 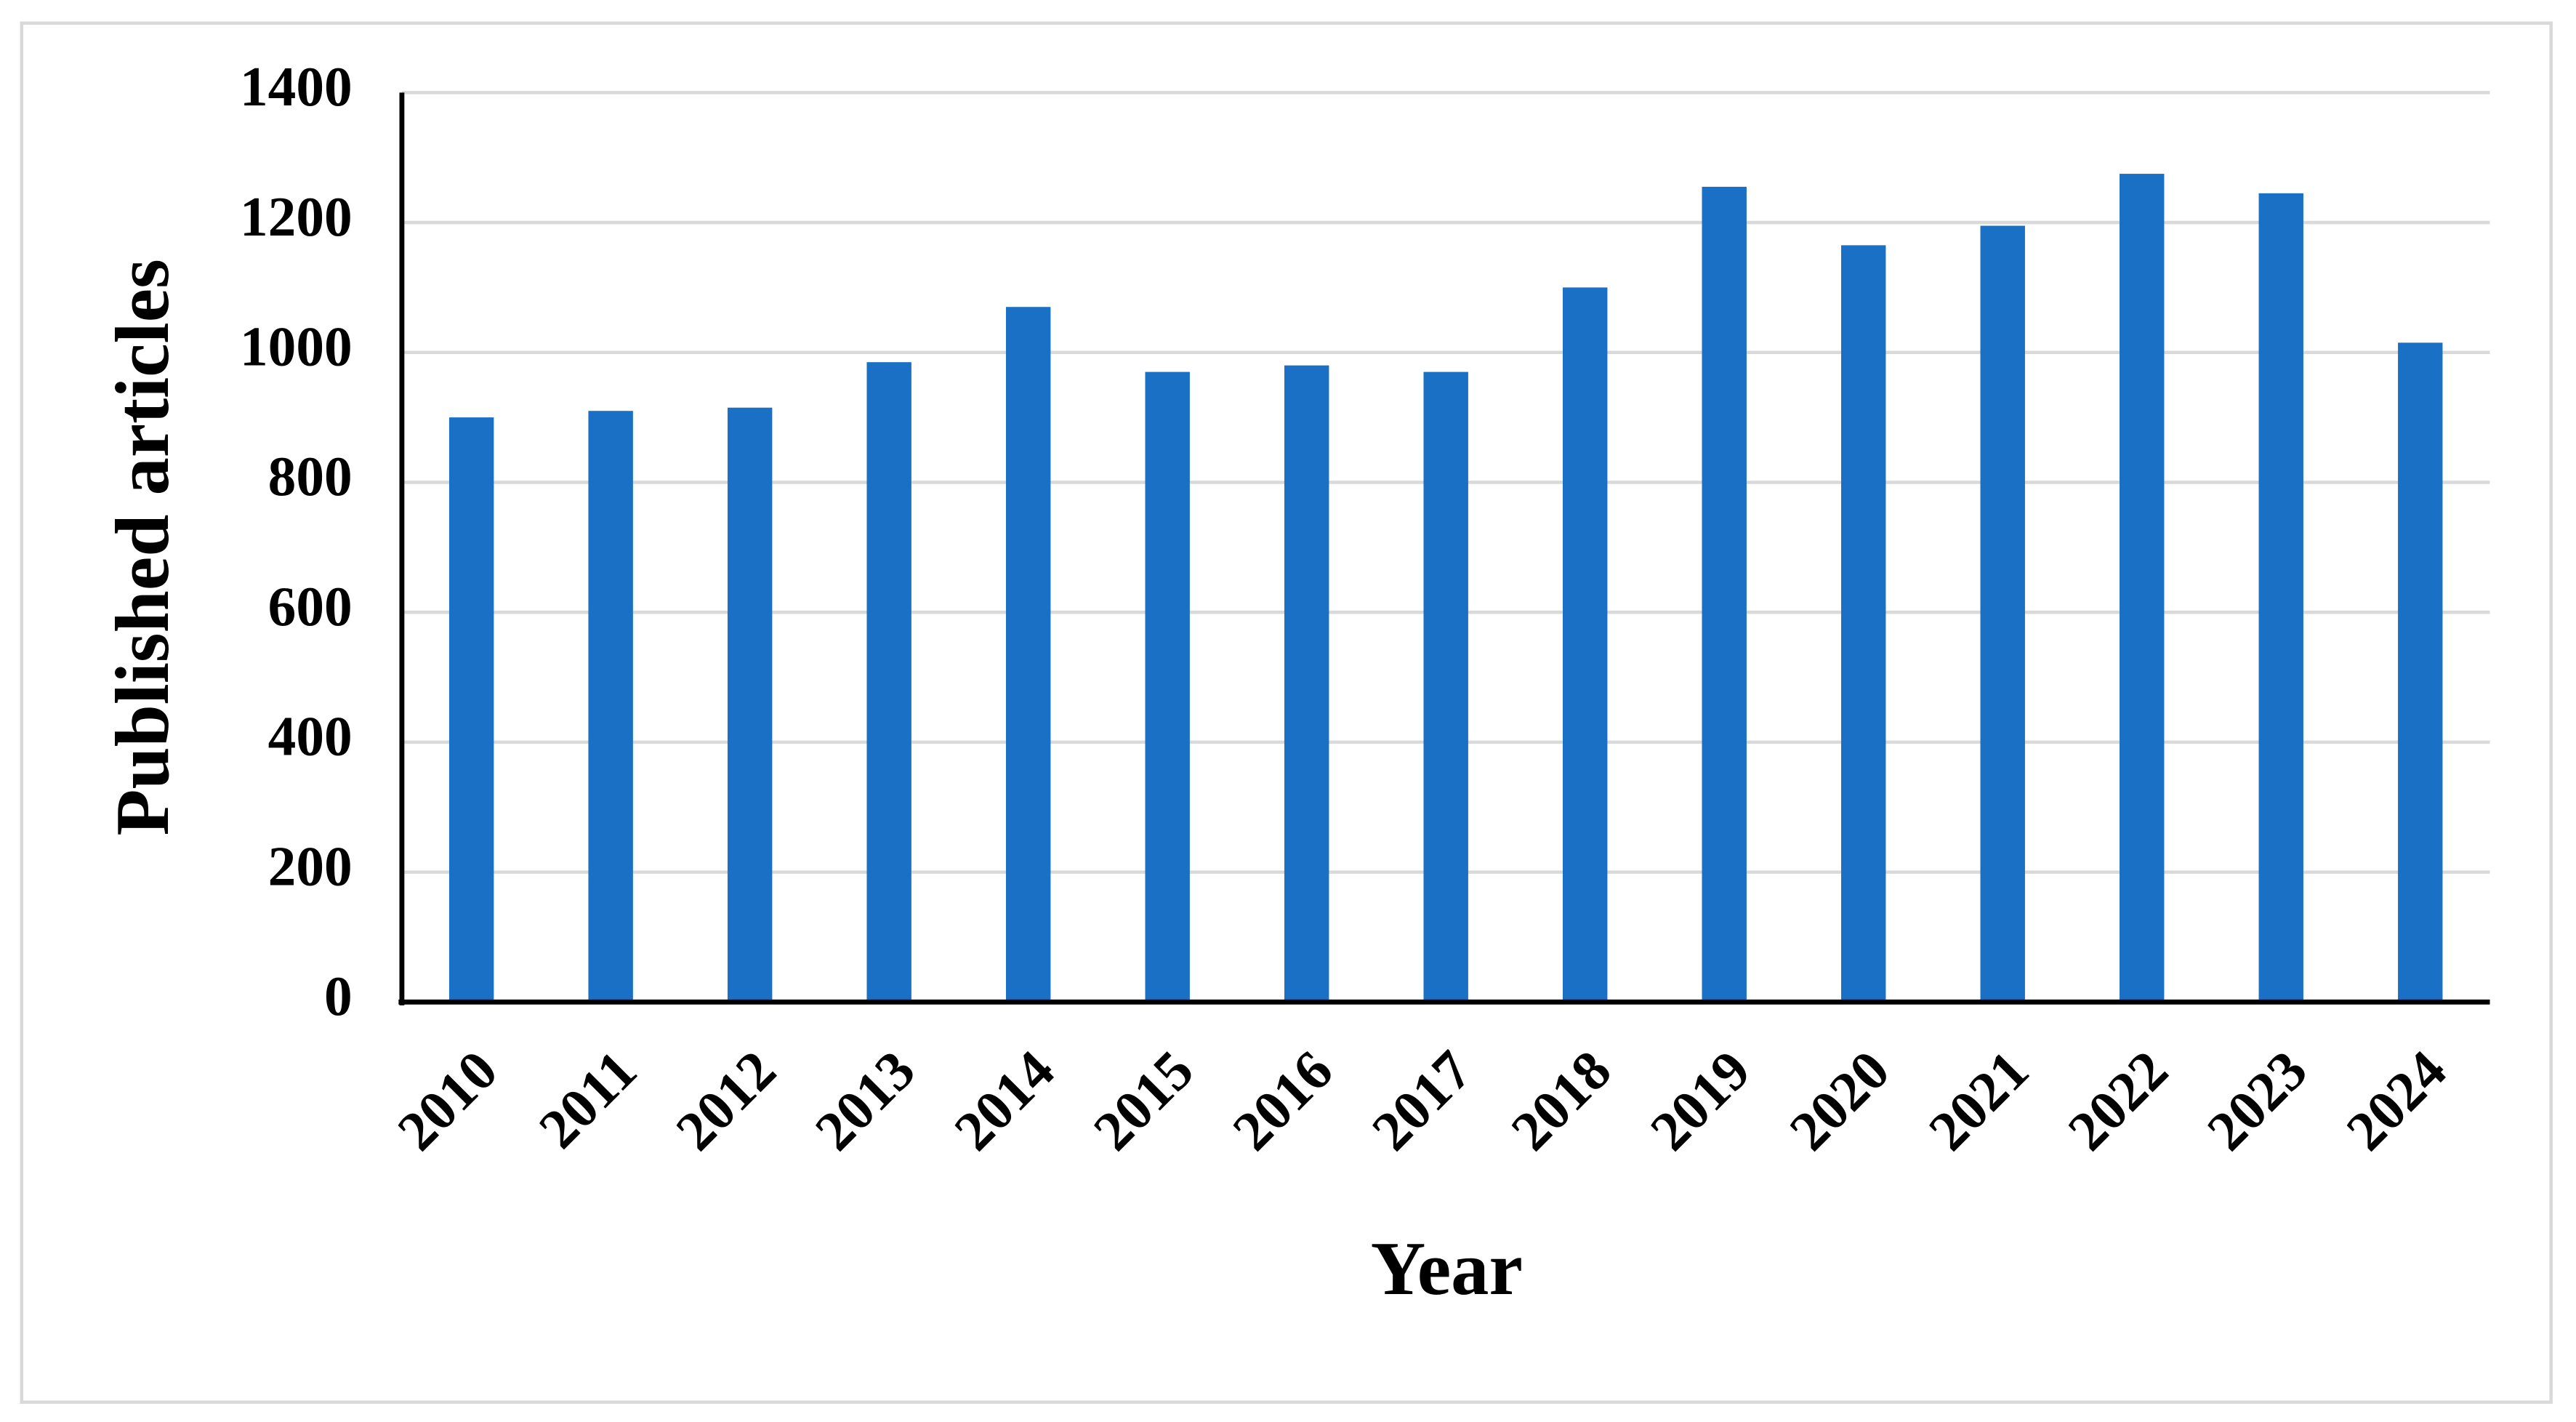 I want to click on x-axis-title: Year, so click(x=1447, y=1269).